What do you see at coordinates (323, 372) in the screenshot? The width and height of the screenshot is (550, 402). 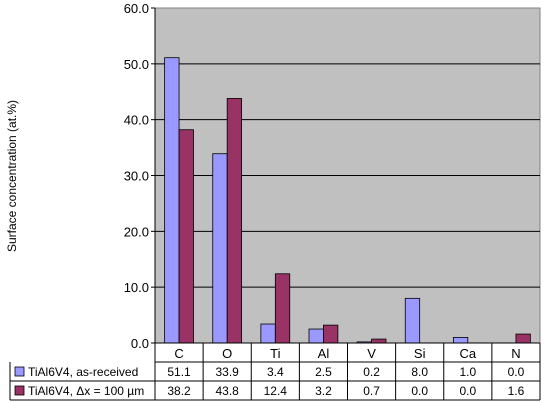 I see `data-label: 2.5` at bounding box center [323, 372].